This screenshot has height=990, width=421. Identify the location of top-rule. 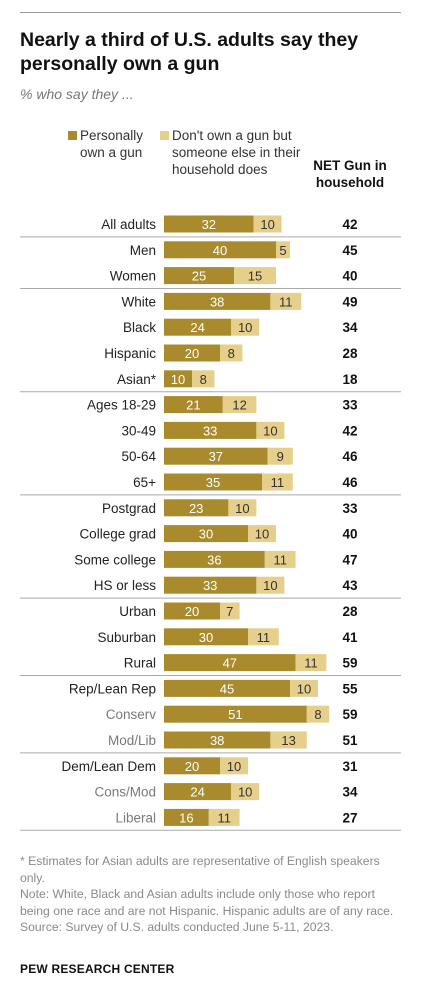
(210, 12).